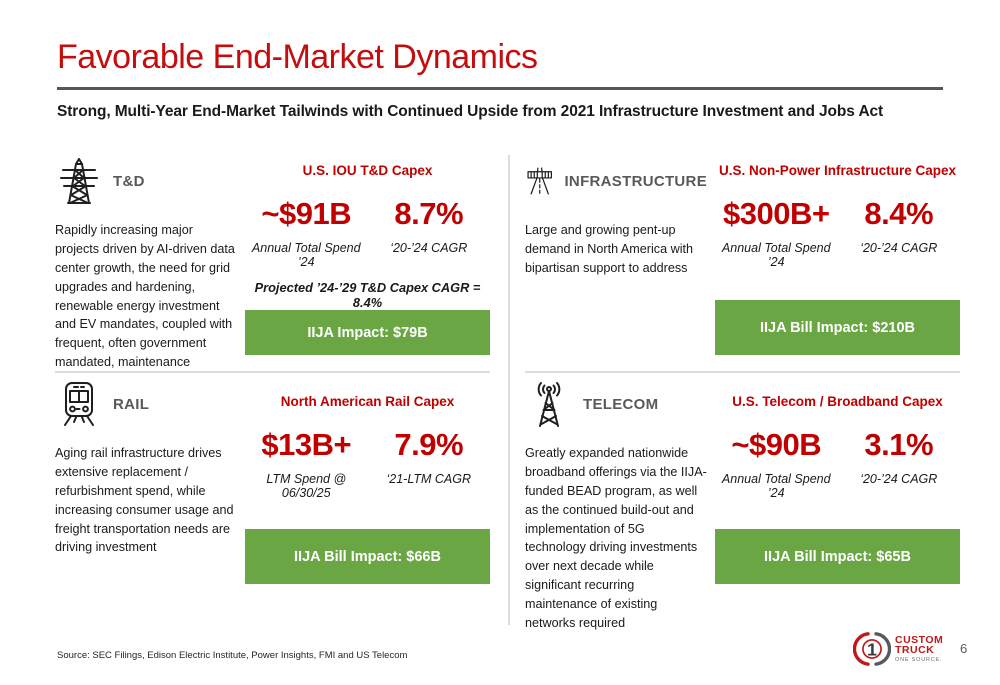  What do you see at coordinates (539, 181) in the screenshot?
I see `highway-icon` at bounding box center [539, 181].